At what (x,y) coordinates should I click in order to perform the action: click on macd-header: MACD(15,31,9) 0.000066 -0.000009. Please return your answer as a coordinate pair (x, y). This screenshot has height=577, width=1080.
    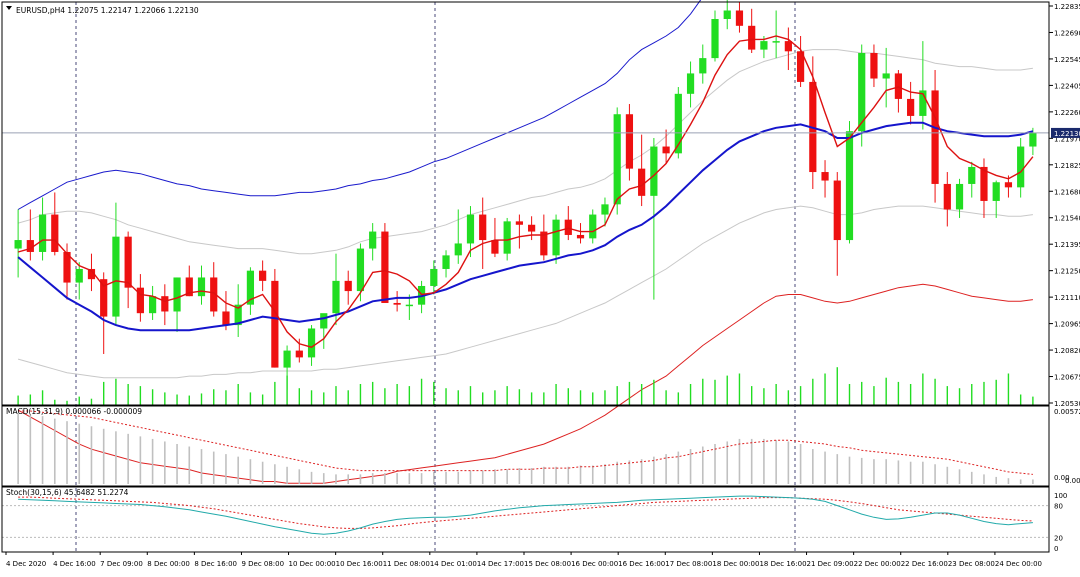
    Looking at the image, I should click on (74, 411).